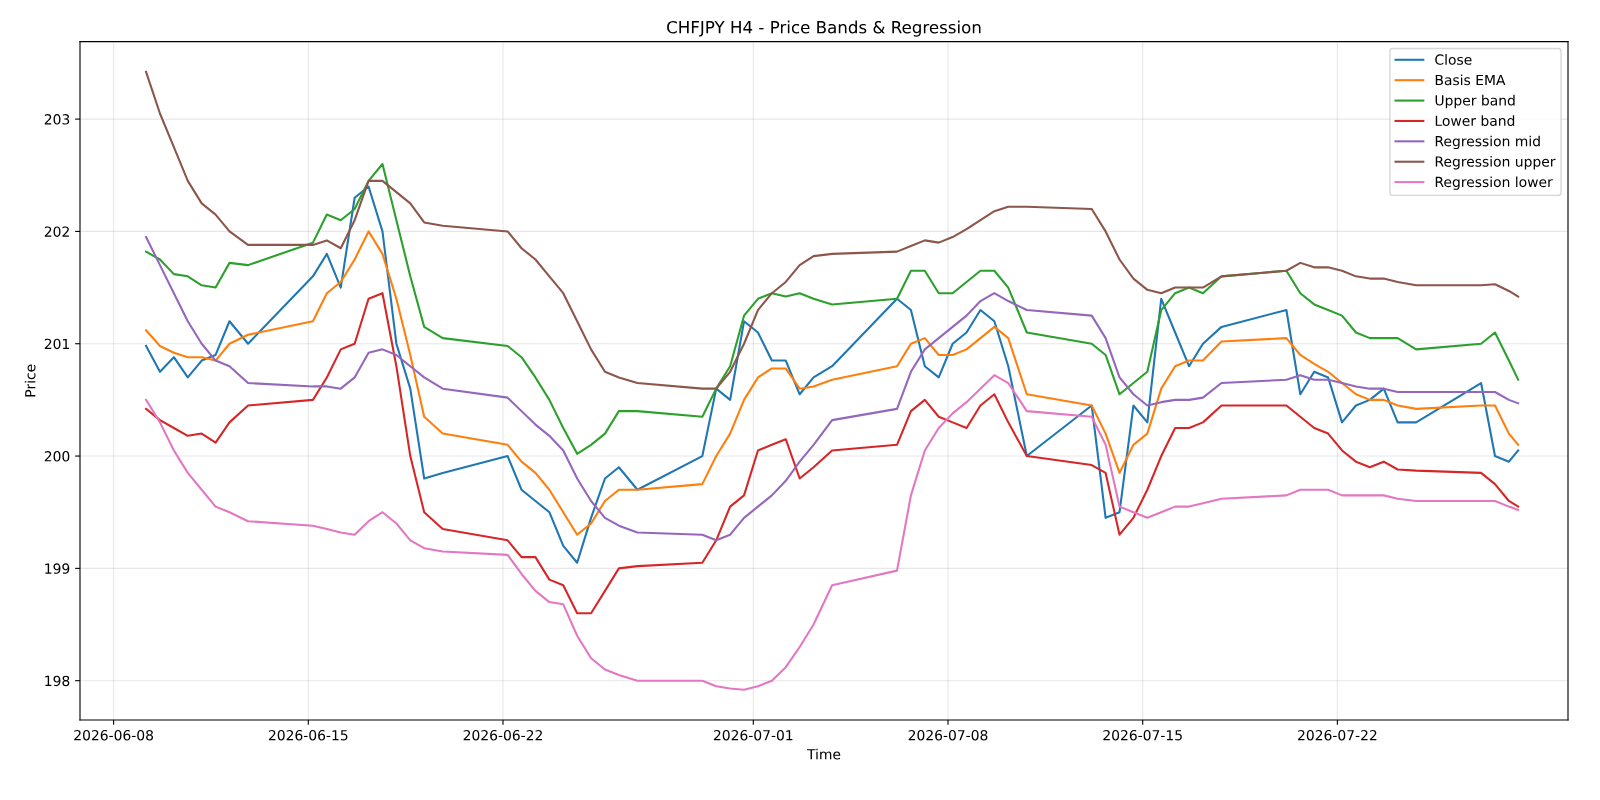  Describe the element at coordinates (114, 735) in the screenshot. I see `x-tick-label: 2026-06-08` at that location.